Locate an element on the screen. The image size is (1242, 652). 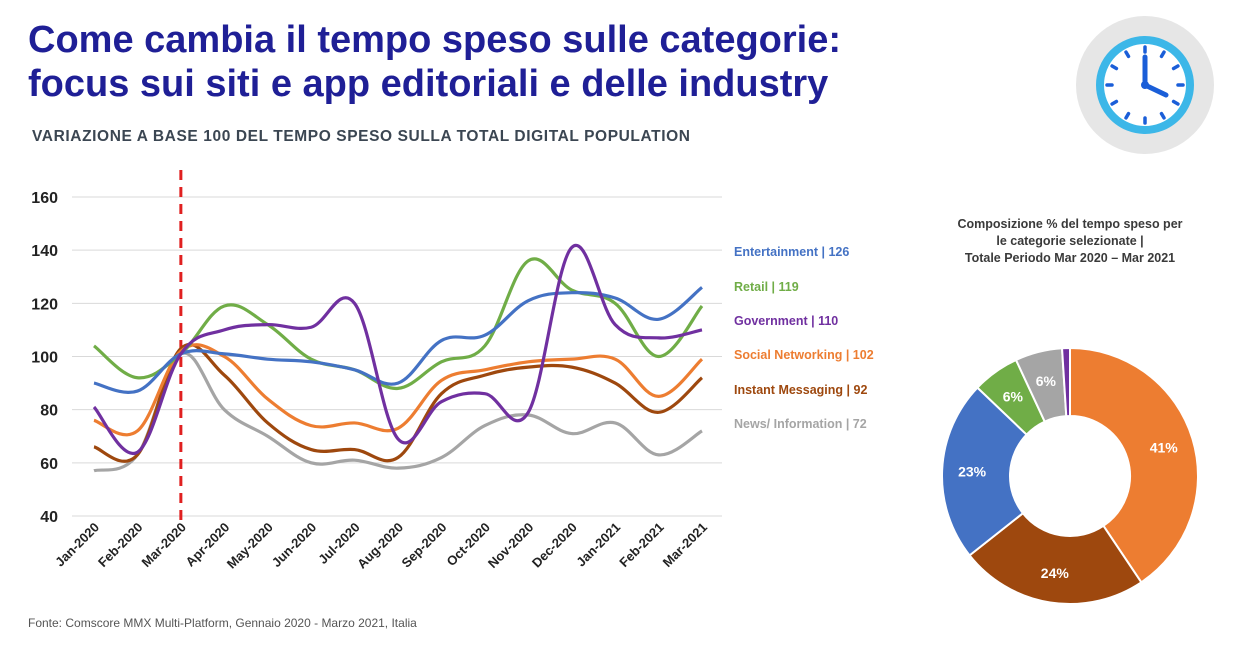
donut-labels: 41% 24% 23% 6% 6% is located at coordinates (1068, 477).